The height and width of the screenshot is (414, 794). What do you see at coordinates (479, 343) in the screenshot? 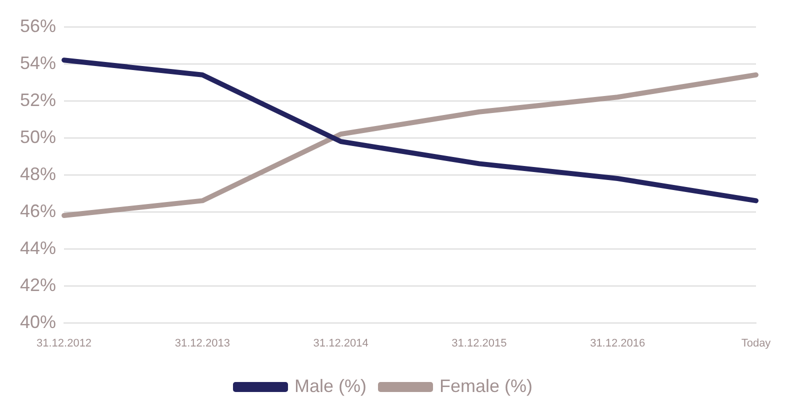
I see `x-tick-label: 31.12.2015` at bounding box center [479, 343].